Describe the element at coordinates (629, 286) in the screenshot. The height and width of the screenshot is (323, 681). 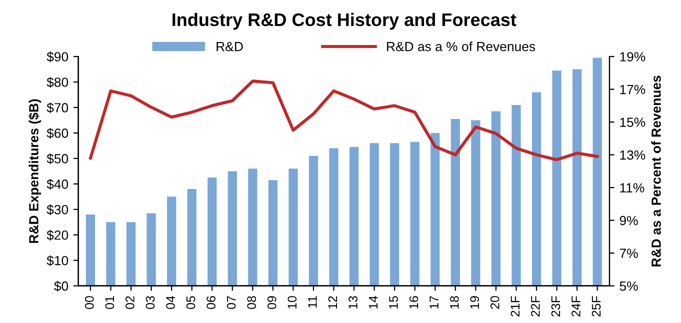
I see `y2-tick-label: 5%` at that location.